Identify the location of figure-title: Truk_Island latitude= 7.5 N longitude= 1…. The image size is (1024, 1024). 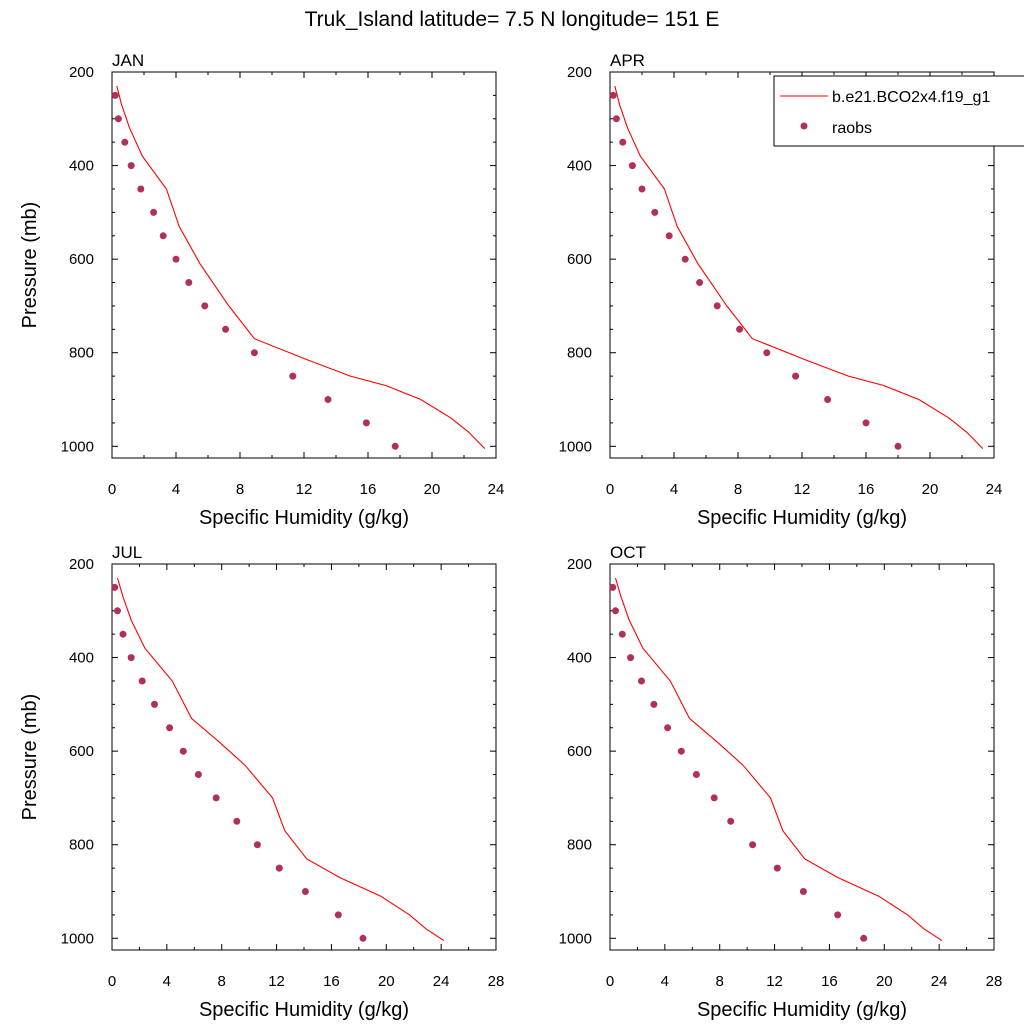
(512, 19).